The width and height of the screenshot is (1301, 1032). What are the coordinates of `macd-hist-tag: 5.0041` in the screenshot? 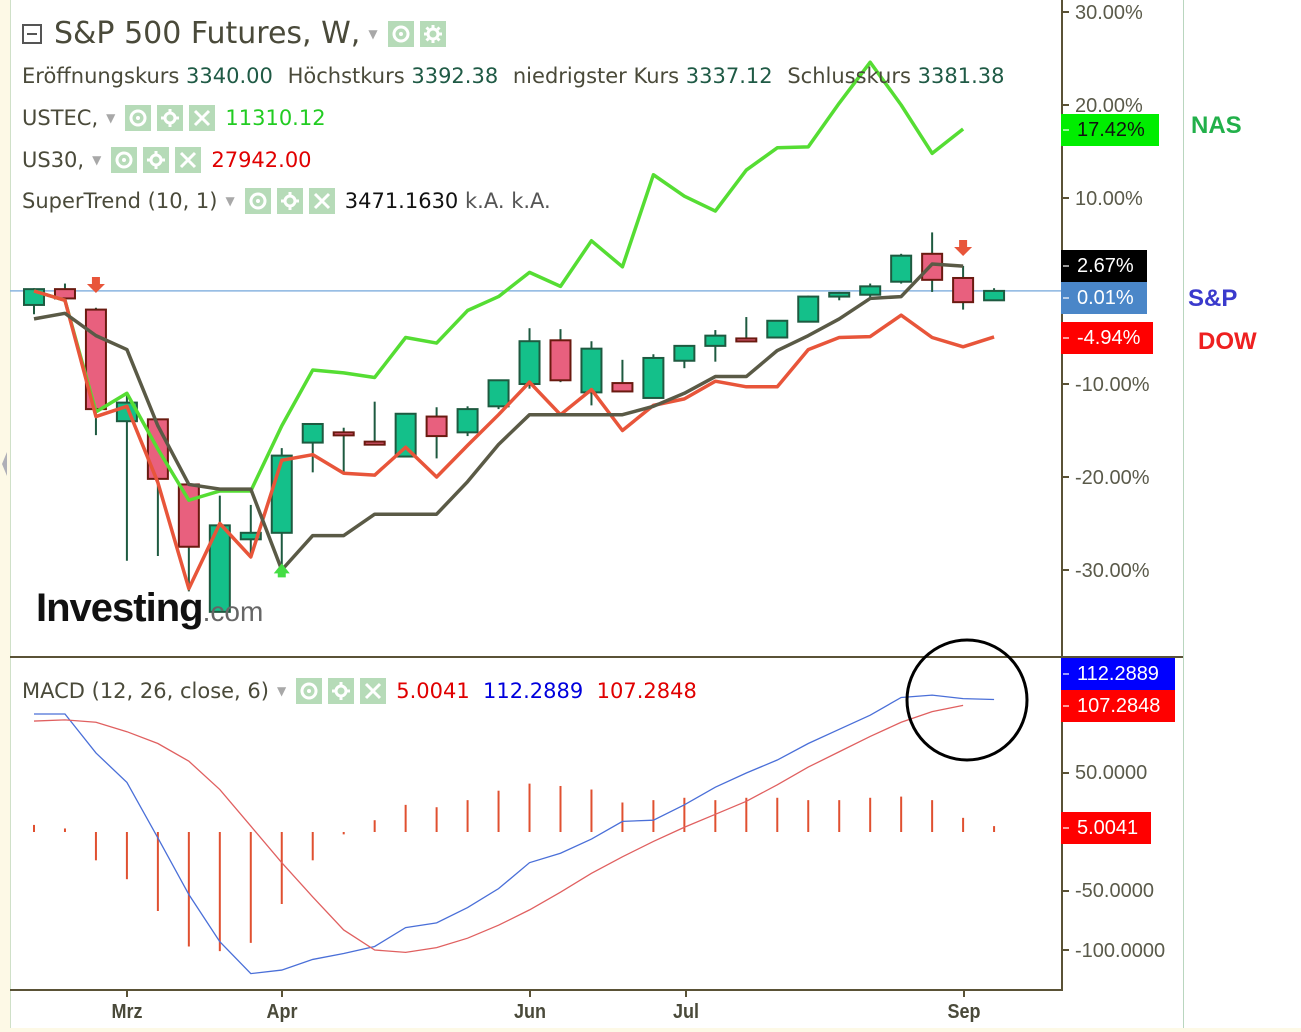 It's located at (1106, 828).